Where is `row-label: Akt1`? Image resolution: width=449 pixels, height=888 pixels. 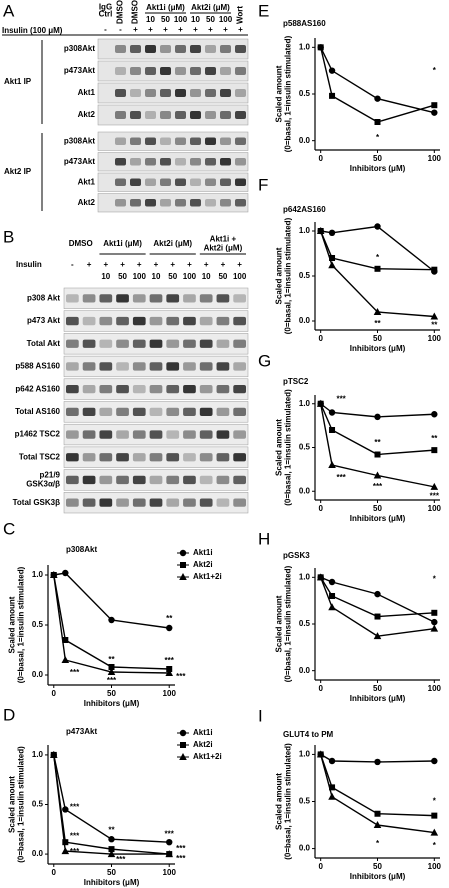
row-label: Akt1 is located at coordinates (87, 92).